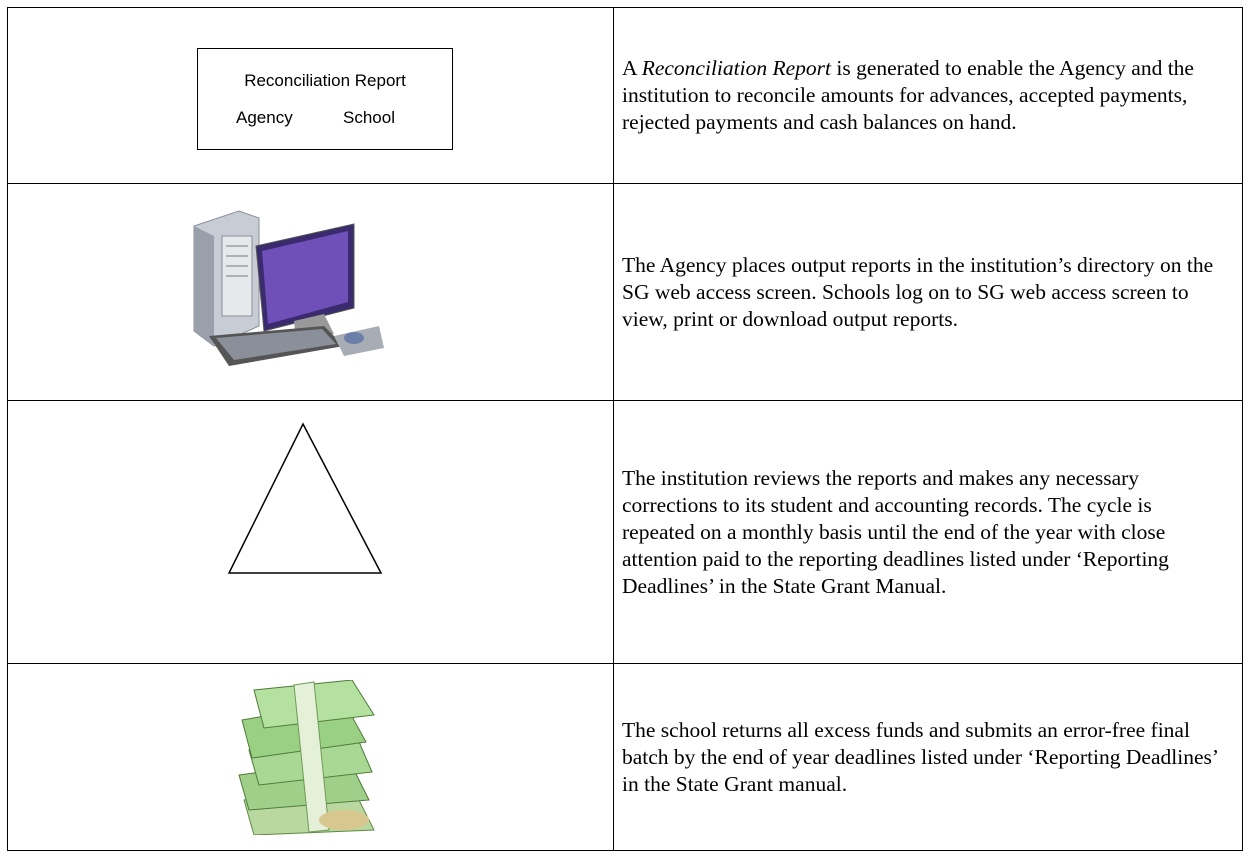 The height and width of the screenshot is (857, 1250). Describe the element at coordinates (325, 80) in the screenshot. I see `box-title: Reconciliation Report` at that location.